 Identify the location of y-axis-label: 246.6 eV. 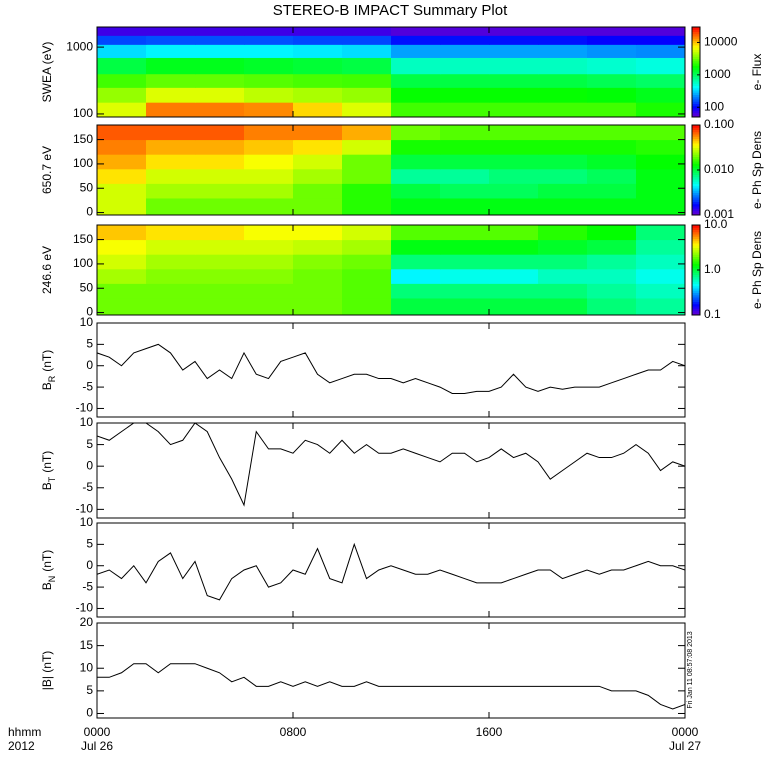
(47, 270).